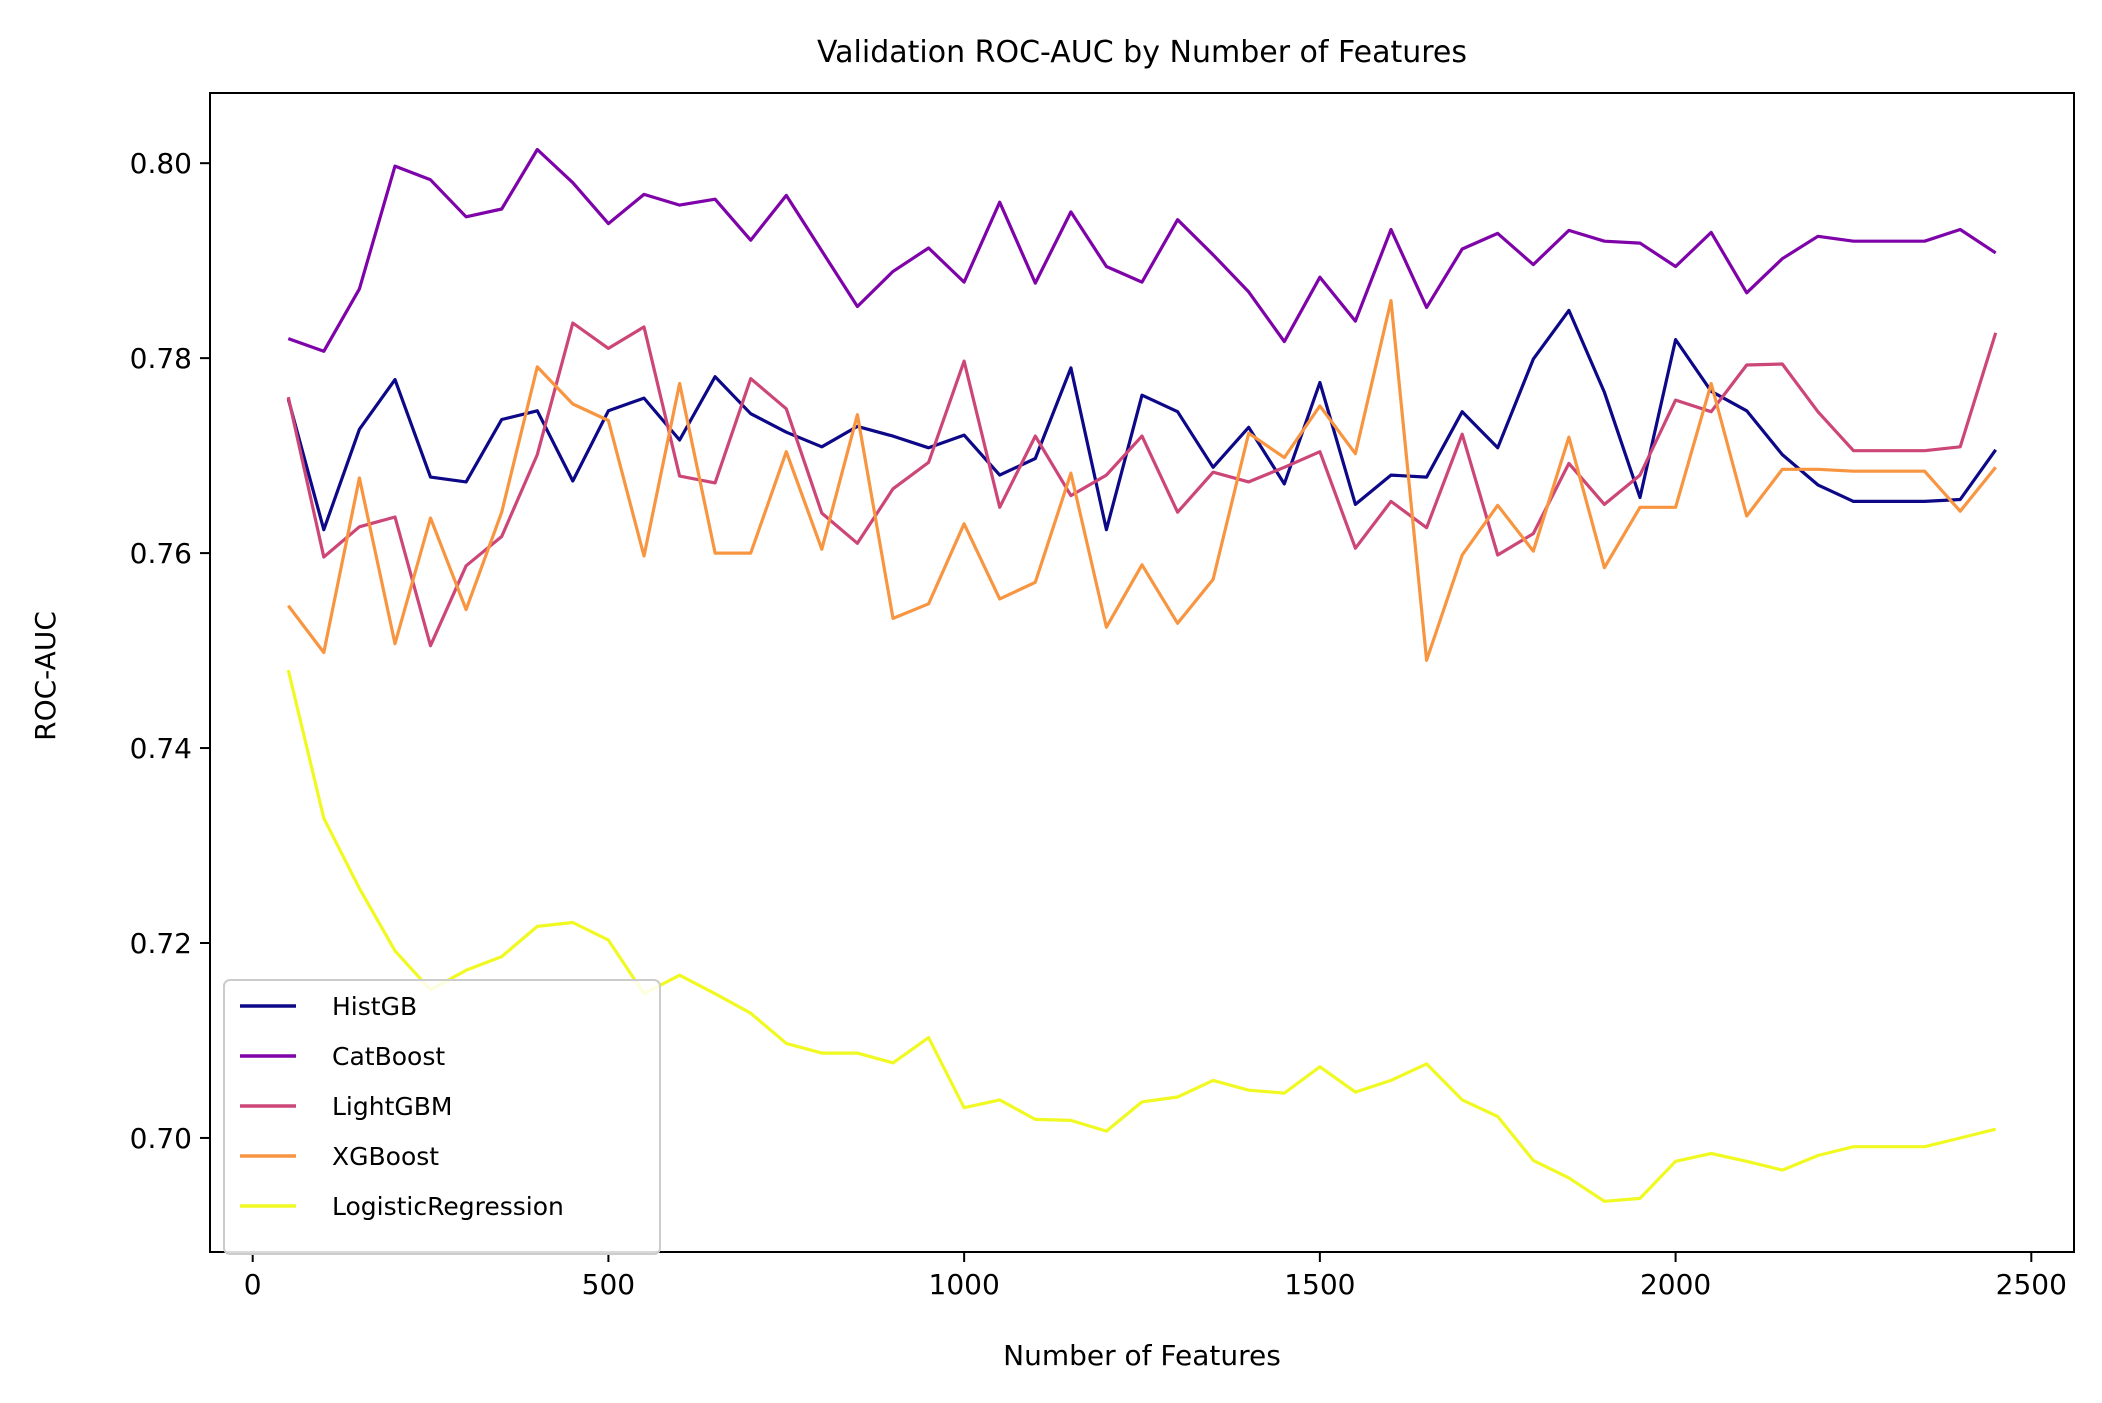  I want to click on legend-label-xgboost: XGBoost, so click(385, 1156).